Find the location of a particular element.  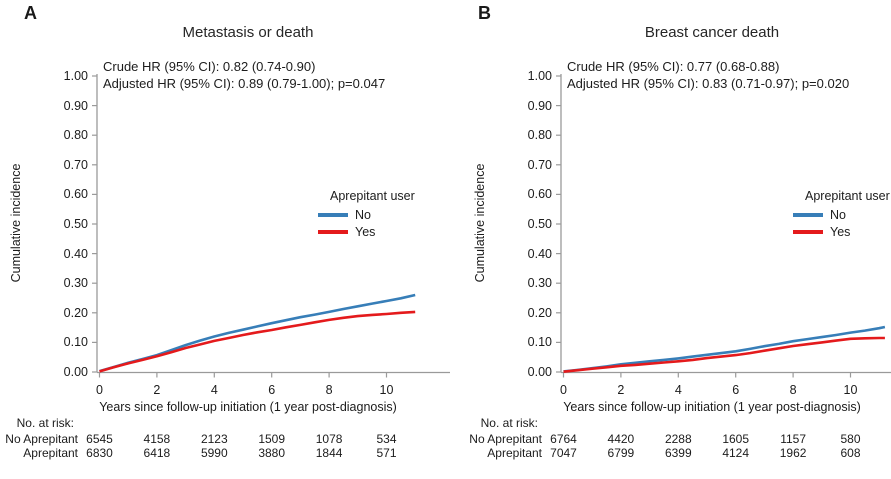

panel-label: A is located at coordinates (30, 13).